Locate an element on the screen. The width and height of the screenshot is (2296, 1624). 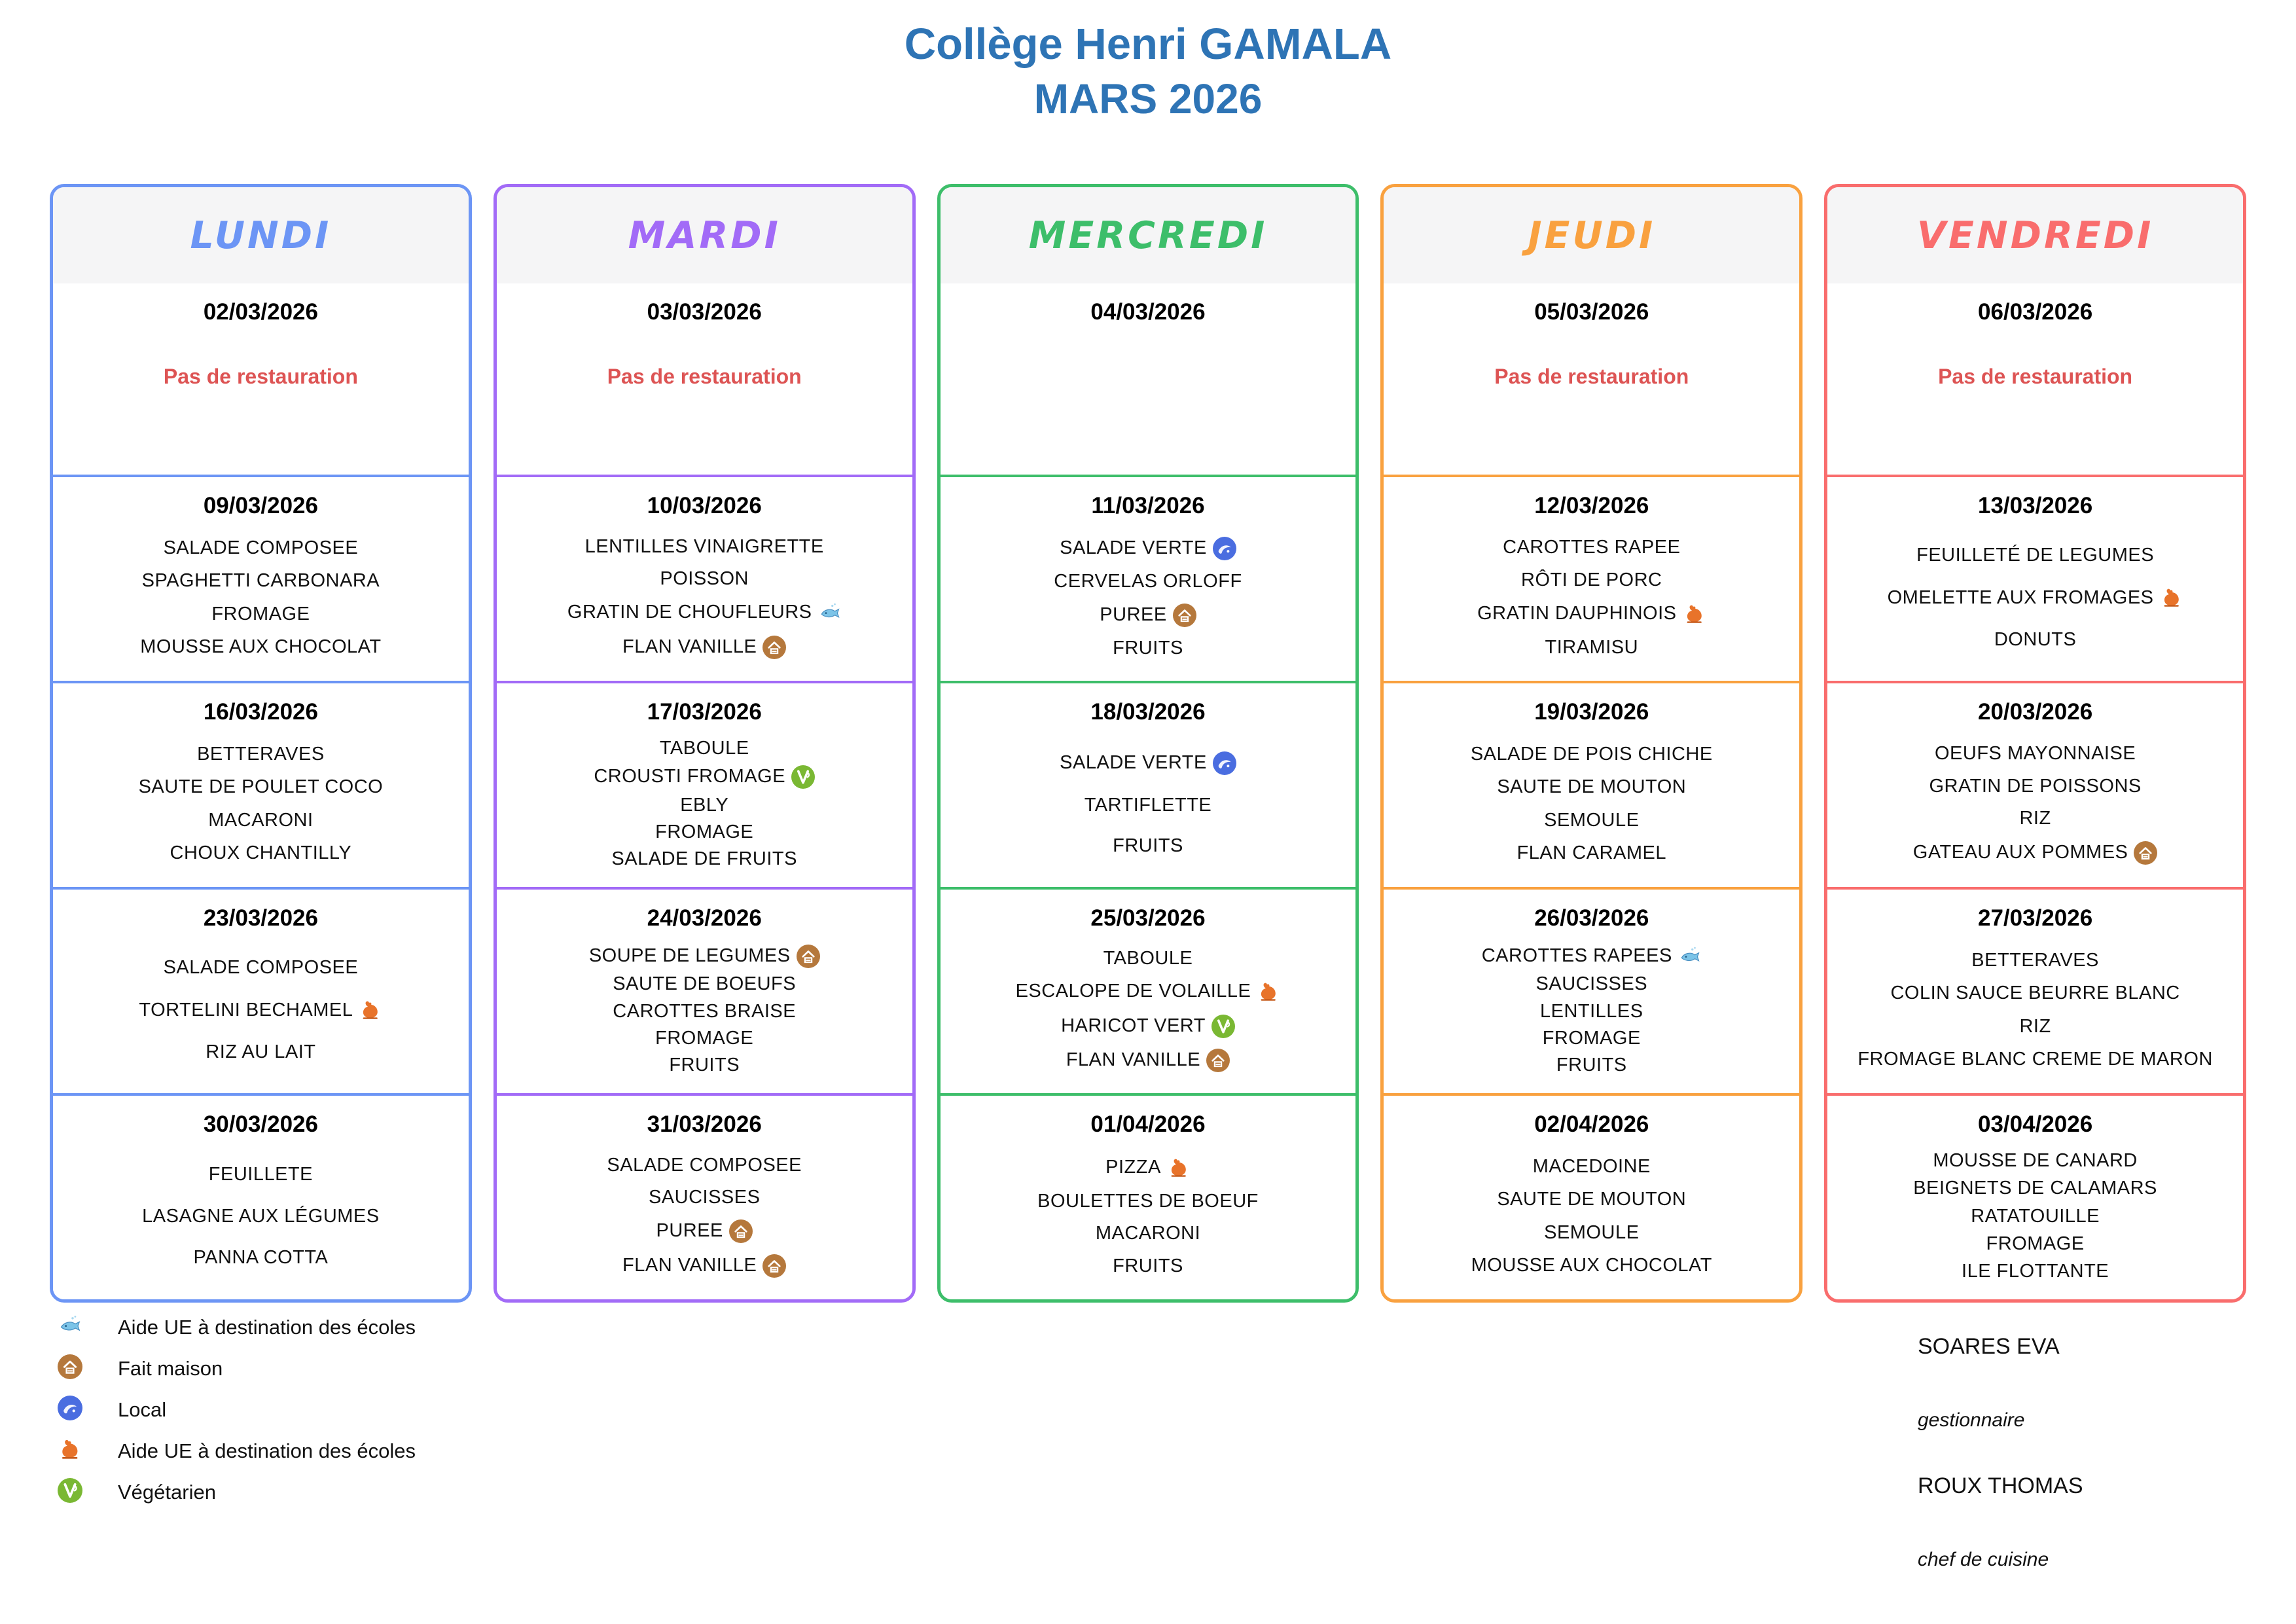
legend-label: Local is located at coordinates (142, 1409).